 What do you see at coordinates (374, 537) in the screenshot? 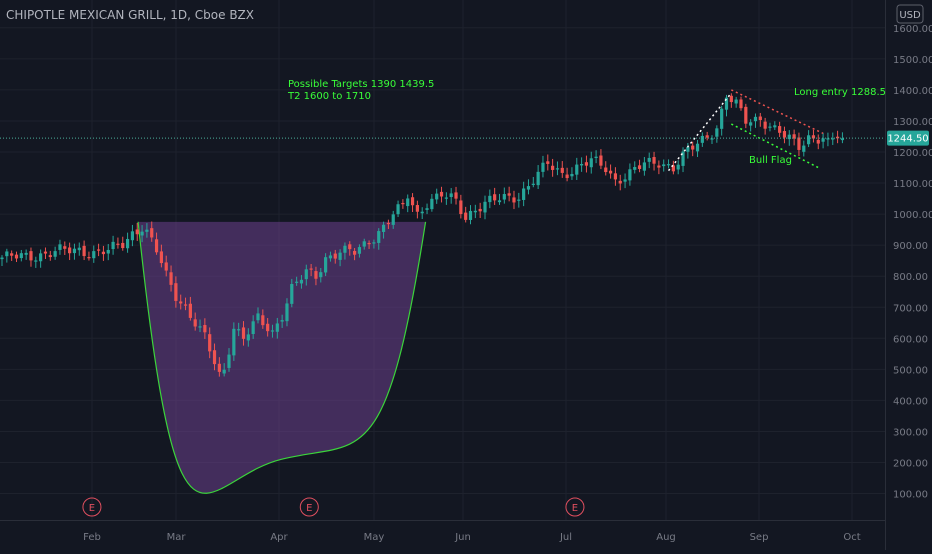
I see `time-tick-label: May` at bounding box center [374, 537].